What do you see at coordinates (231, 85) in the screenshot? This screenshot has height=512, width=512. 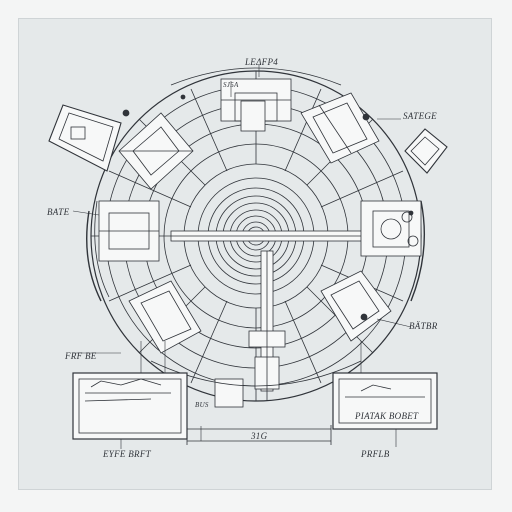 I see `label-top-small: SJ5A` at bounding box center [231, 85].